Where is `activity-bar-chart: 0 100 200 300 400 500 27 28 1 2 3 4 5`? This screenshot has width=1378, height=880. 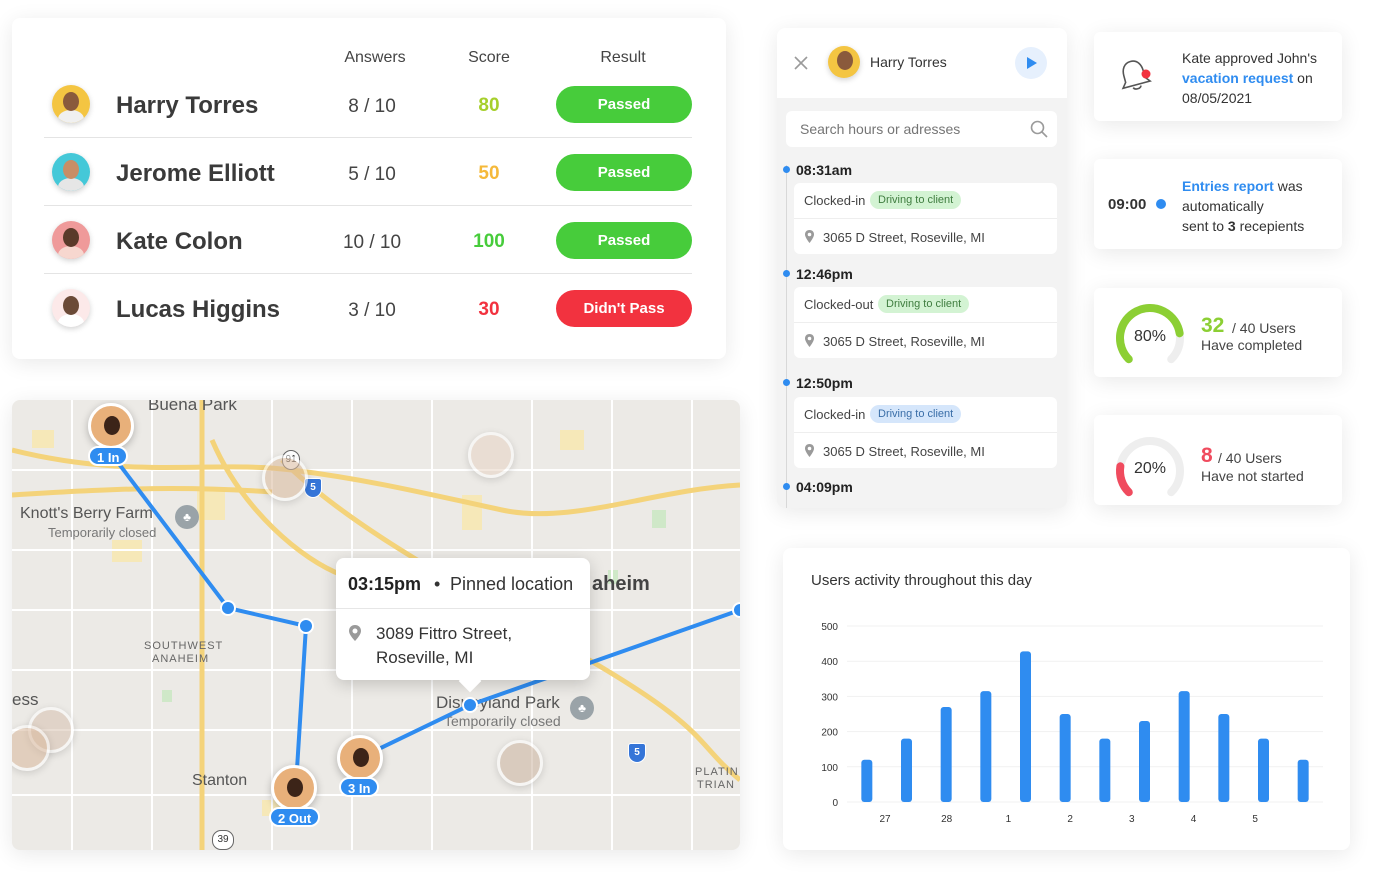
activity-bar-chart: 0 100 200 300 400 500 27 28 1 2 3 4 5 is located at coordinates (1072, 723).